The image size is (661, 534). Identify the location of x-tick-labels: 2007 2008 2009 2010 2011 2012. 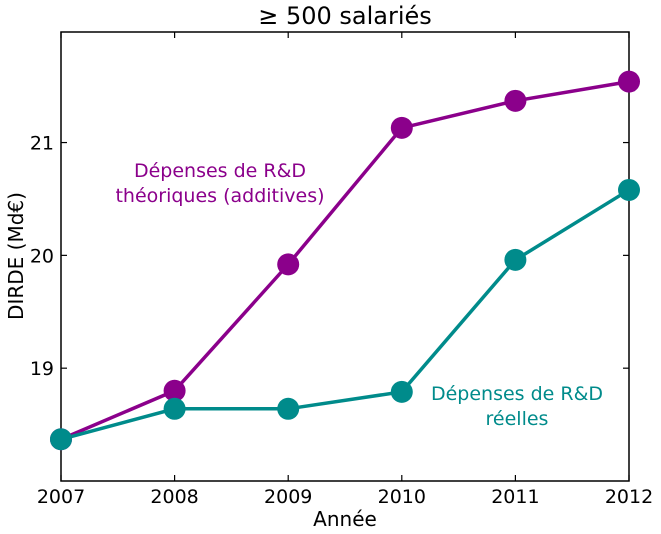
(345, 497).